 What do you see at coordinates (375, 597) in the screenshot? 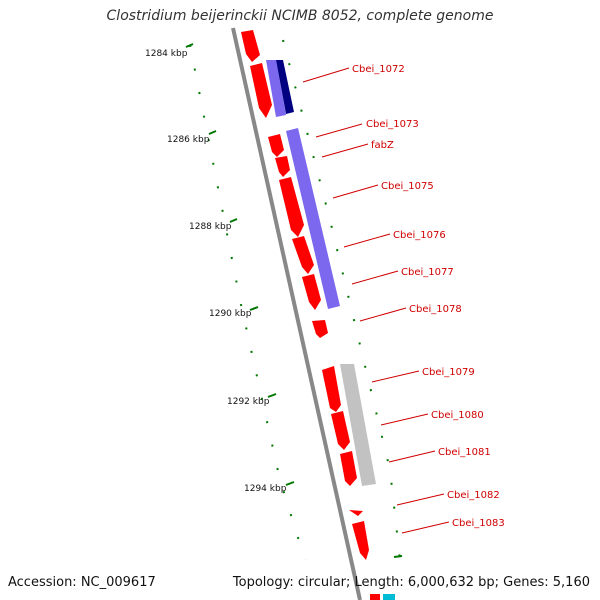
I see `cds-fragment` at bounding box center [375, 597].